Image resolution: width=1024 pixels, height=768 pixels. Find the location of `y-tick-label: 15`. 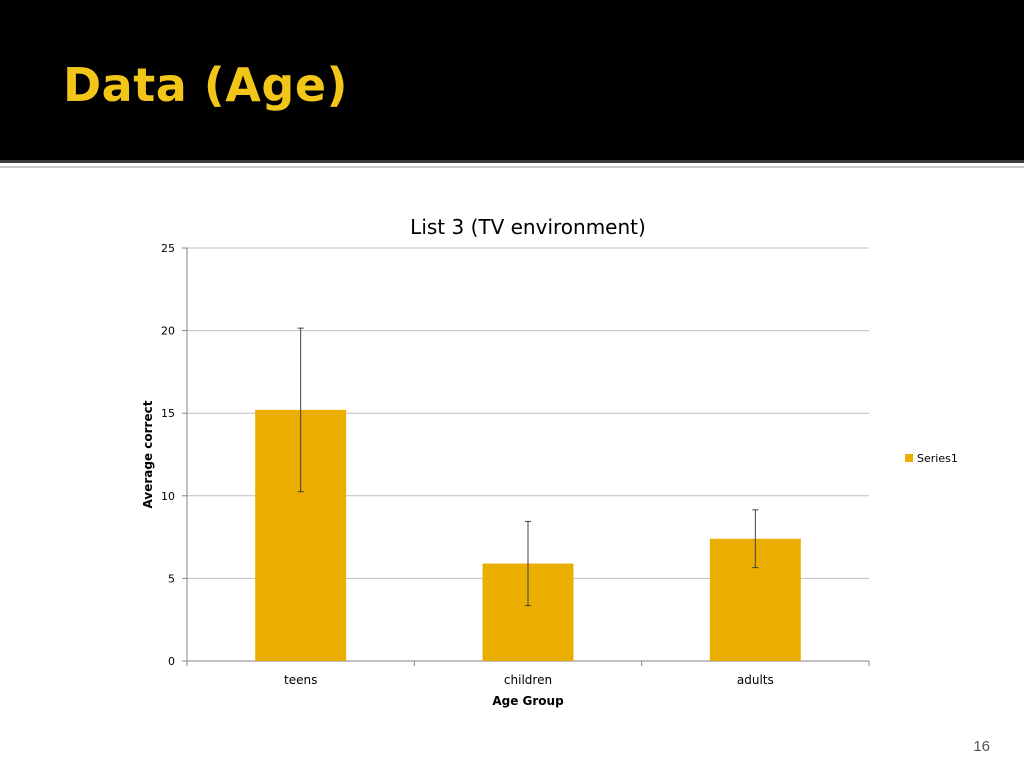

y-tick-label: 15 is located at coordinates (168, 413).